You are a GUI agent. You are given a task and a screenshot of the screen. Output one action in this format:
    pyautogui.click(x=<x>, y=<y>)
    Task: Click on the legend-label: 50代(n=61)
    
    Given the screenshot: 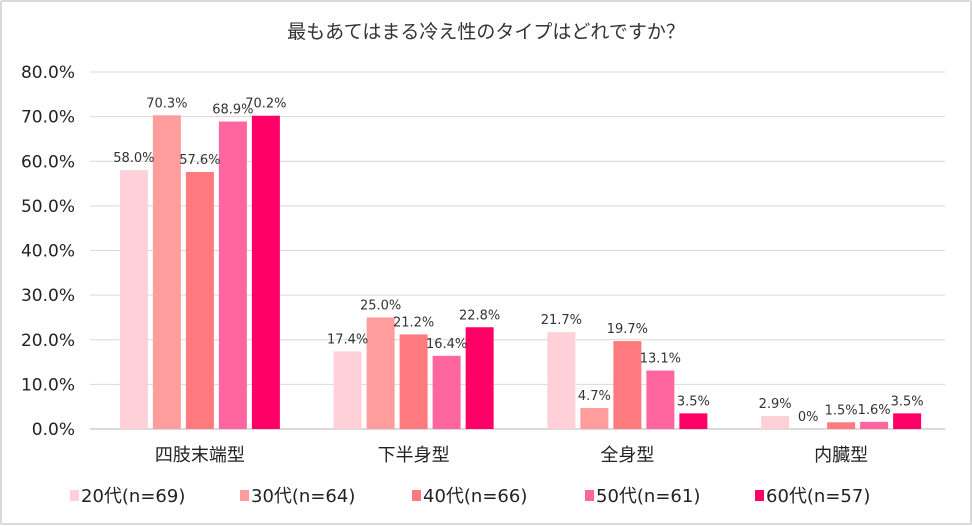 What is the action you would take?
    pyautogui.click(x=648, y=496)
    